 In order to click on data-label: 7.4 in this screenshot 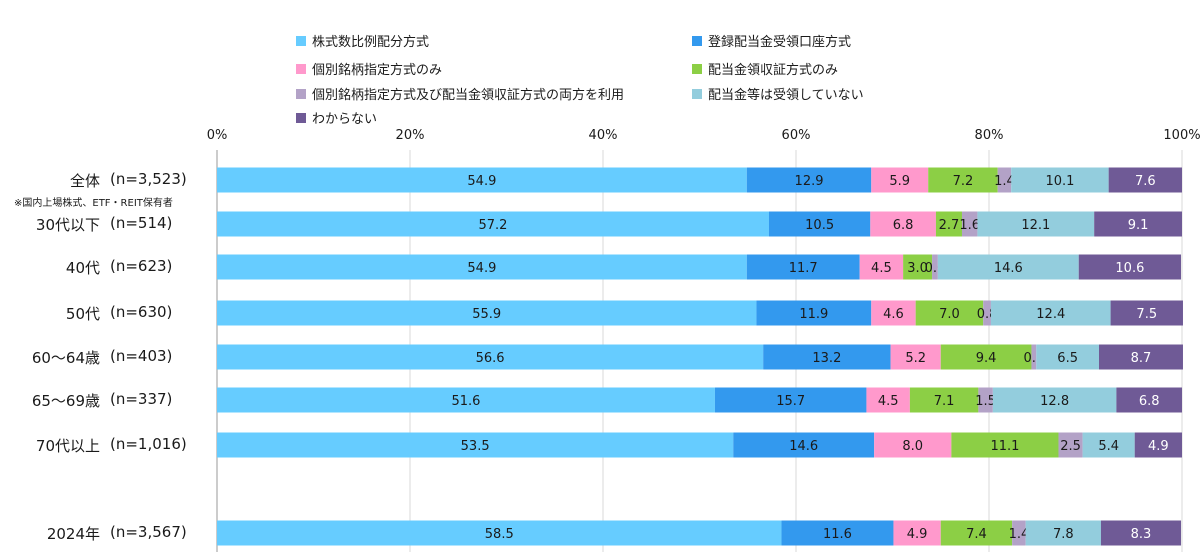, I will do `click(976, 534)`.